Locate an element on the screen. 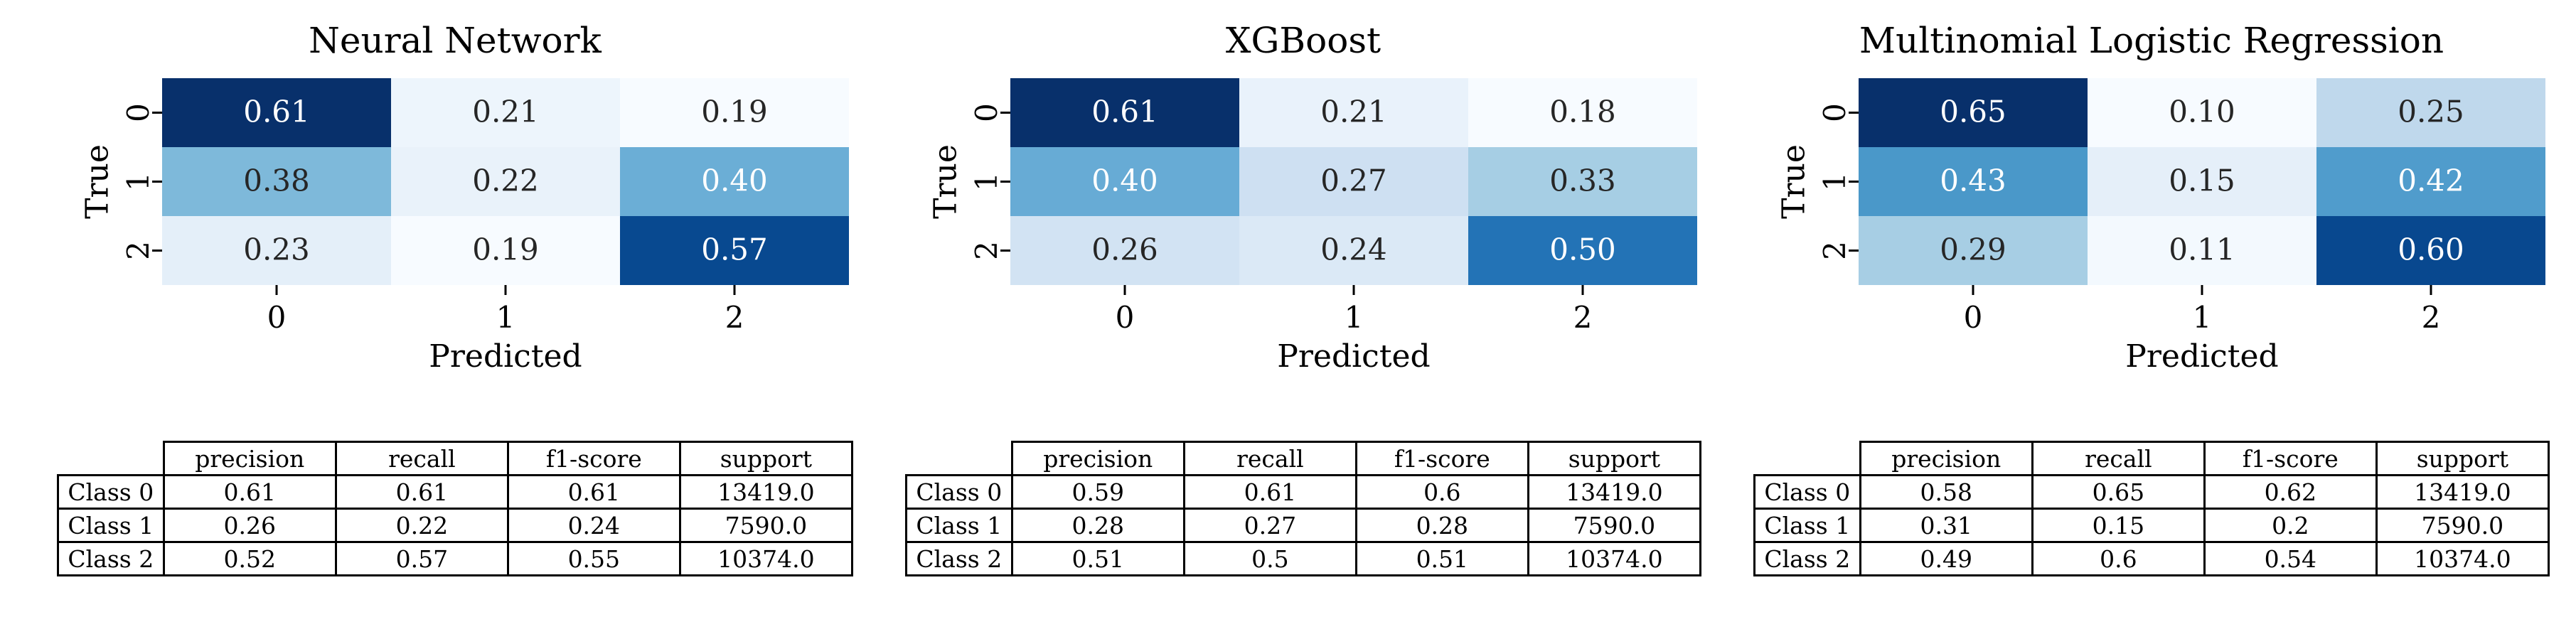 The width and height of the screenshot is (2576, 644). table-cell: 0.27 is located at coordinates (1269, 525).